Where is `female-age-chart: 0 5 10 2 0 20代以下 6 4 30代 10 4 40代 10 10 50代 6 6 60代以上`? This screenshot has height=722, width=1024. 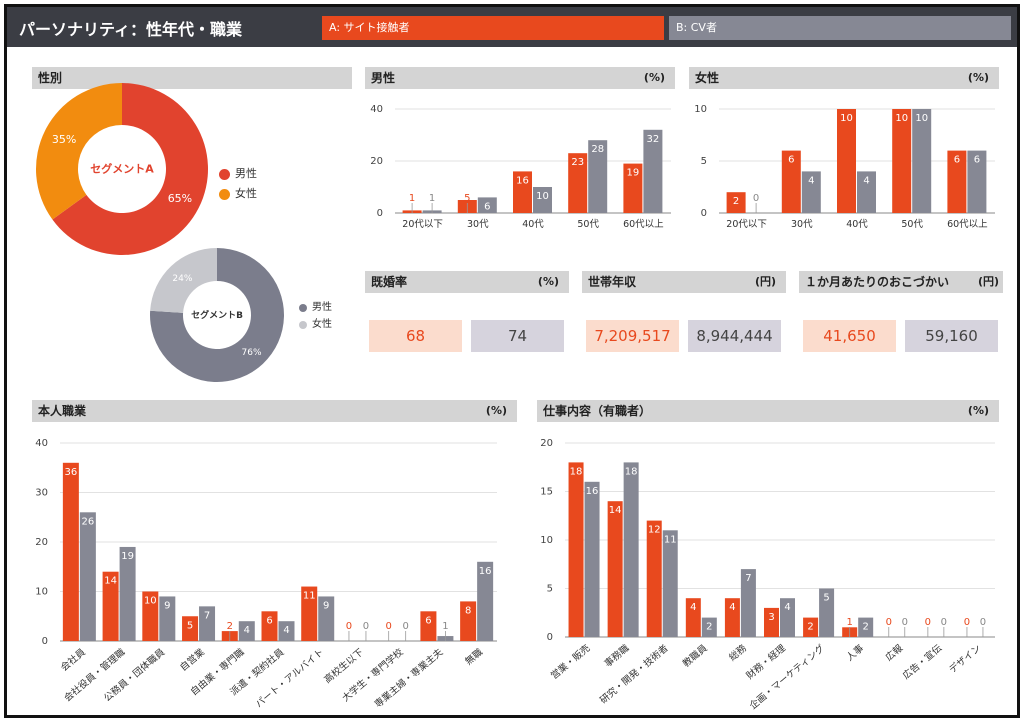
female-age-chart: 0 5 10 2 0 20代以下 6 4 30代 10 4 40代 10 10 50代 6 6 60代以上 is located at coordinates (844, 167).